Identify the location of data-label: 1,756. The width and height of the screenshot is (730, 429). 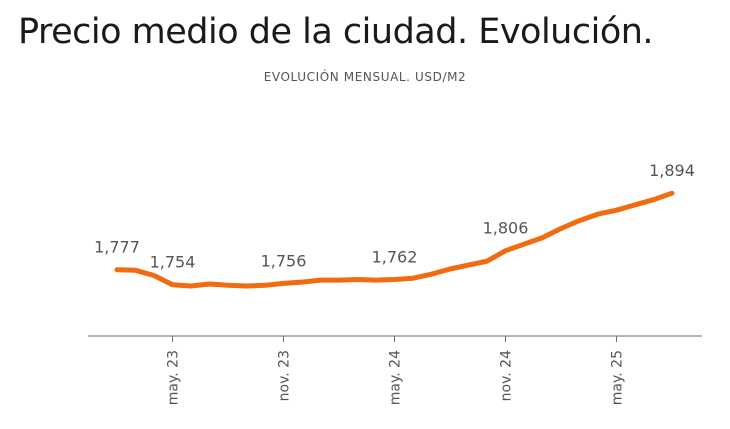
(284, 260).